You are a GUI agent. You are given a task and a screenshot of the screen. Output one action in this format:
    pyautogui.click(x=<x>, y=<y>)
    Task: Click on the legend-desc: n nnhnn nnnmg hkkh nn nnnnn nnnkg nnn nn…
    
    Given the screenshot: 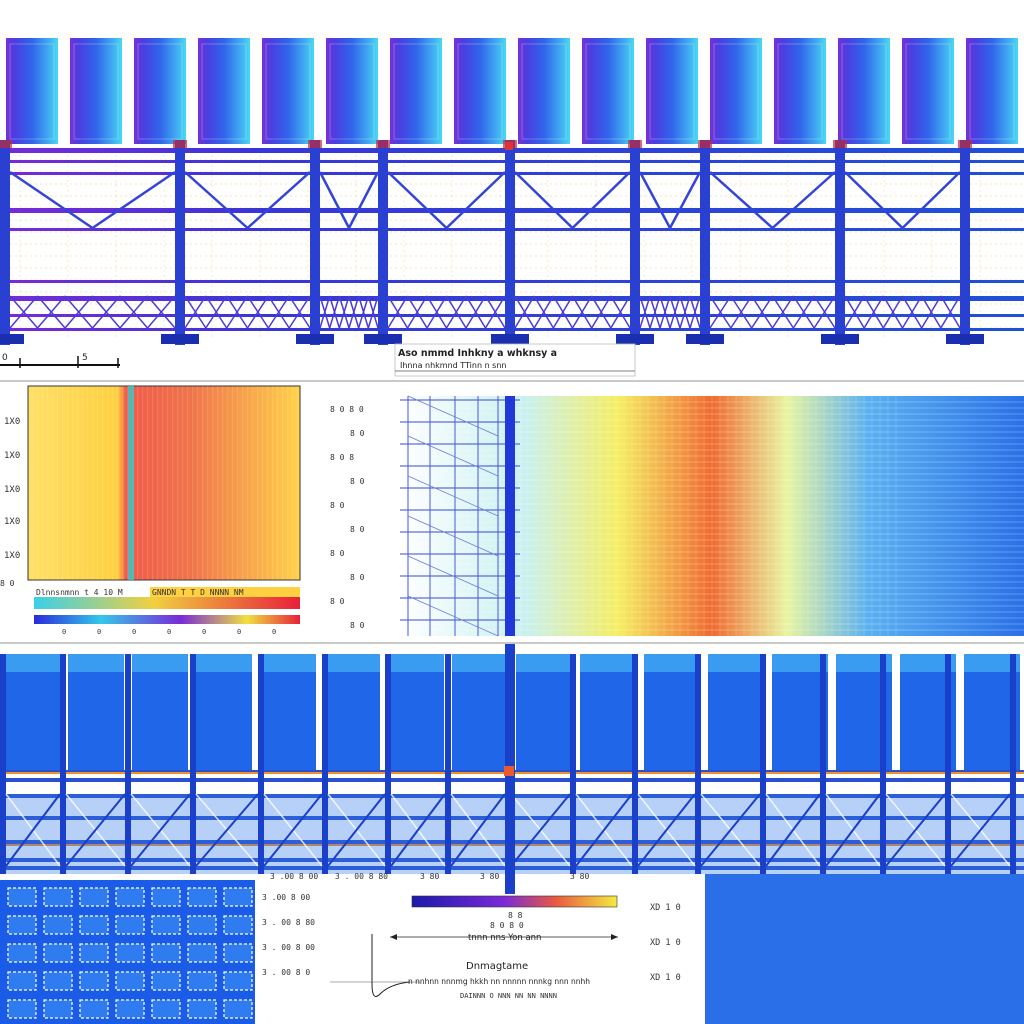 What is the action you would take?
    pyautogui.click(x=499, y=981)
    